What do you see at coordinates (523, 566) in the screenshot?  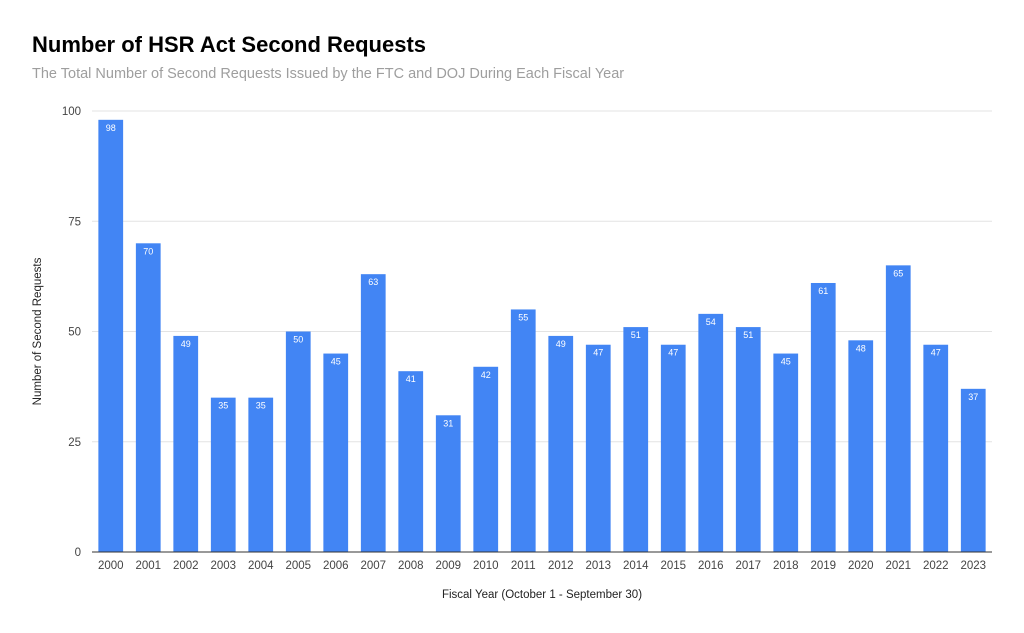 I see `x-tick-label: 2011` at bounding box center [523, 566].